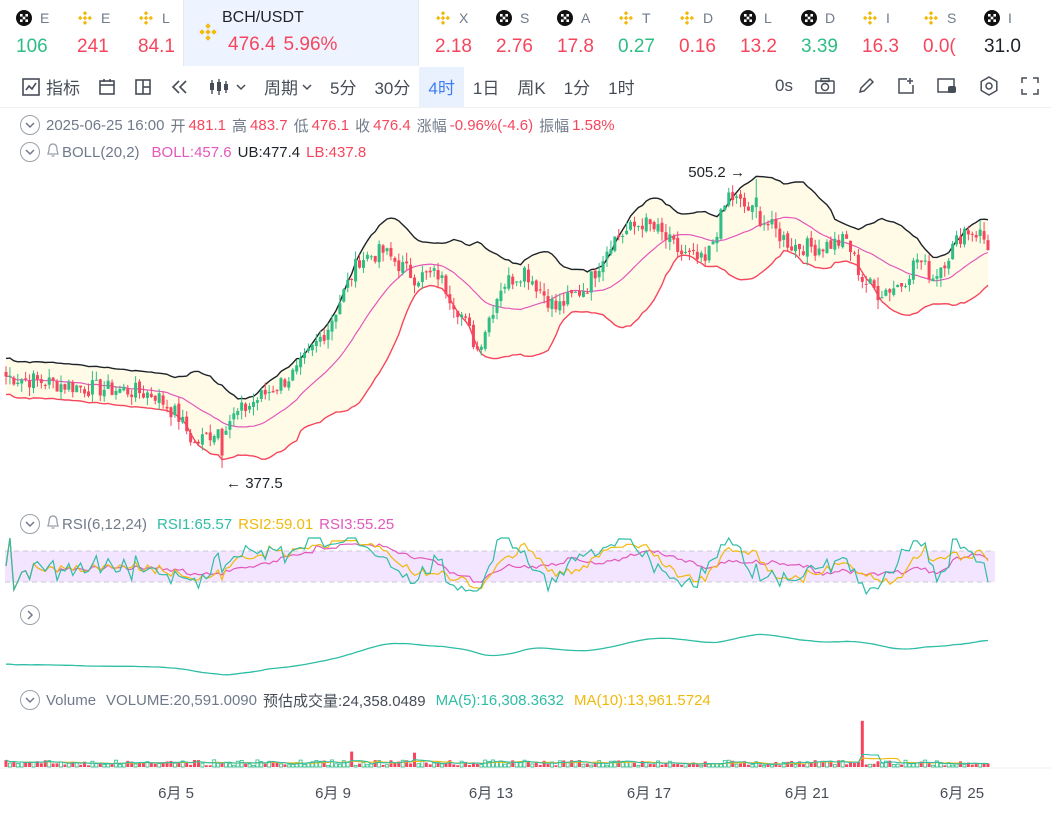 This screenshot has width=1051, height=813. What do you see at coordinates (441, 86) in the screenshot?
I see `interval-tab: 4时` at bounding box center [441, 86].